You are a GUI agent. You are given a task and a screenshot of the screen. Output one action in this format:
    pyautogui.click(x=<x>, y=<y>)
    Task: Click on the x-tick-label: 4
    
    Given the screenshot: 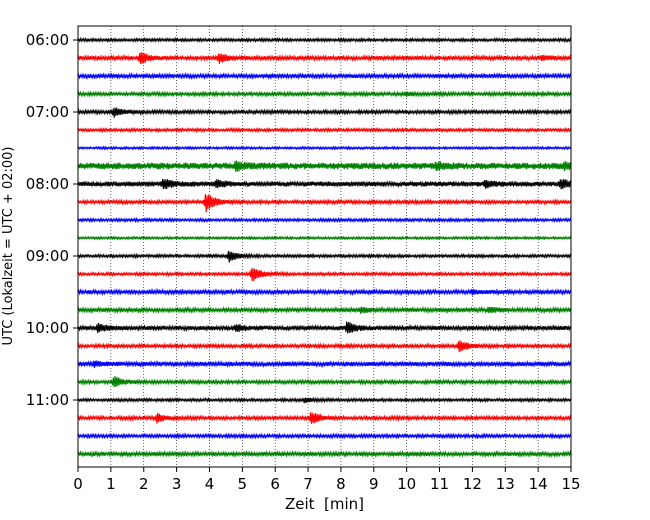 What is the action you would take?
    pyautogui.click(x=210, y=484)
    